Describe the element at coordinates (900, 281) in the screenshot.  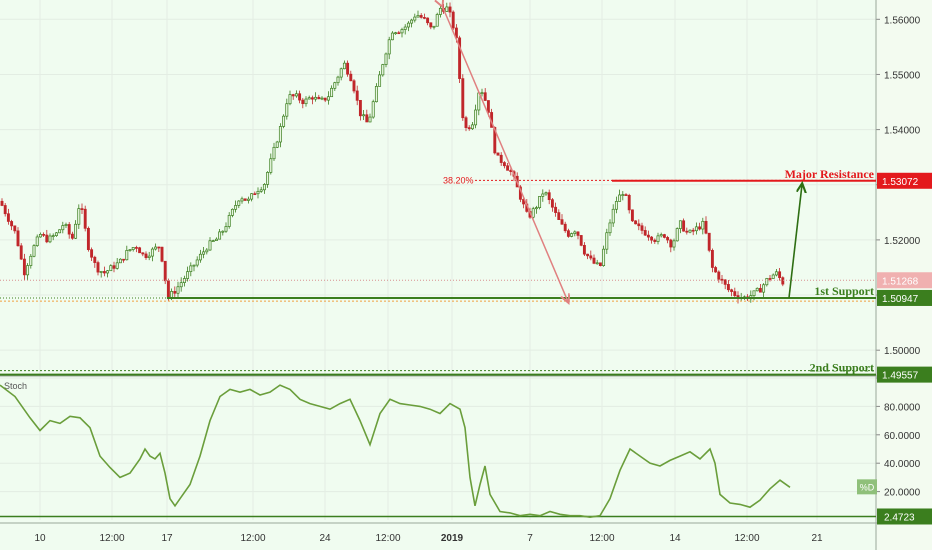
I see `last-price-label: 1.51268` at that location.